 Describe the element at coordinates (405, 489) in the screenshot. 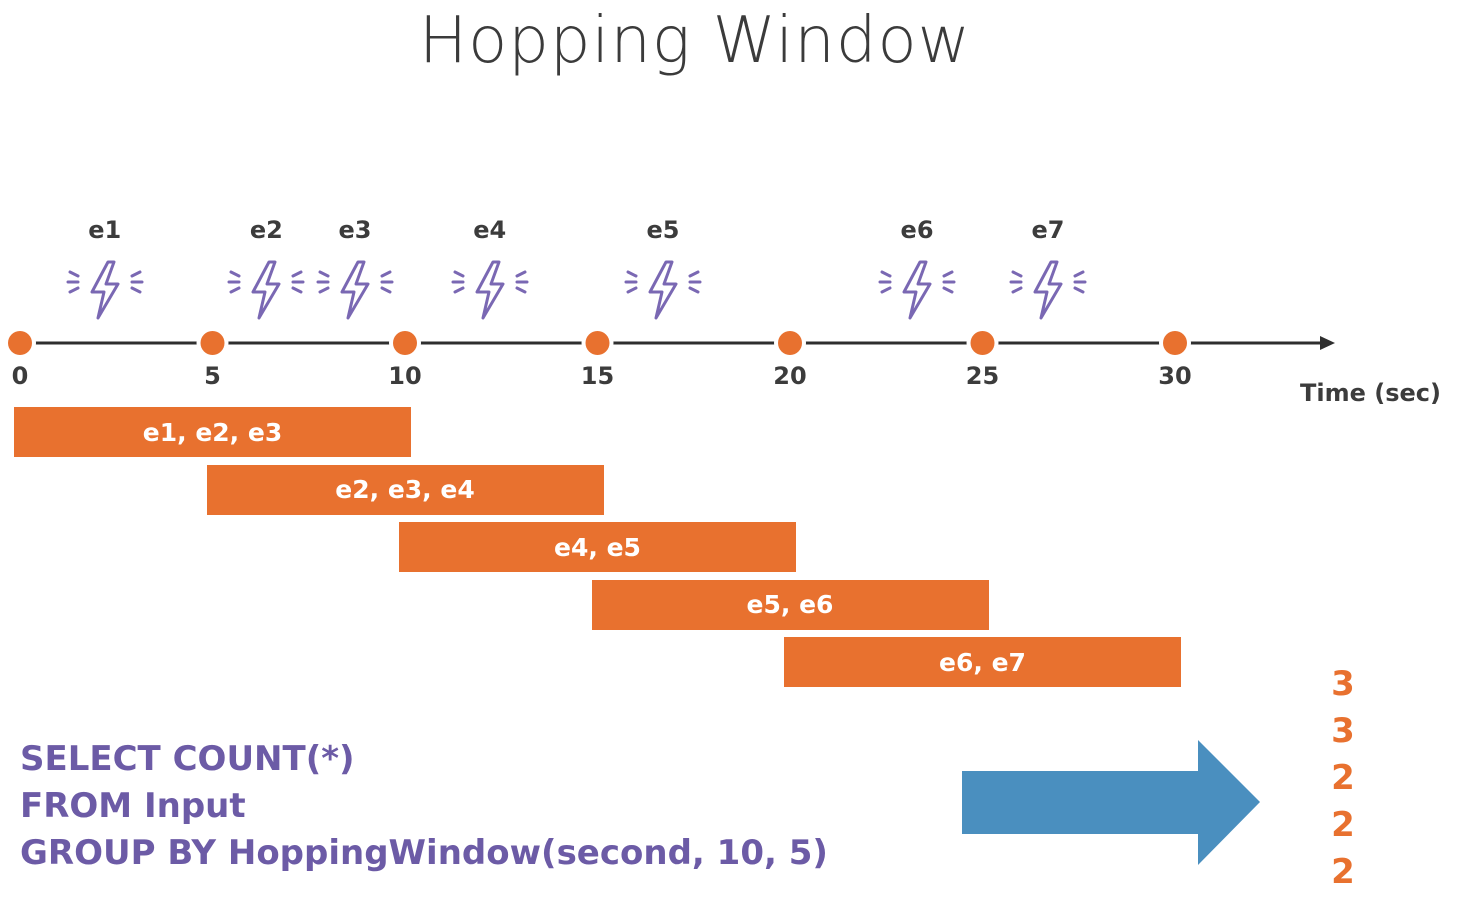

I see `window-bar: e2, e3, e4` at that location.